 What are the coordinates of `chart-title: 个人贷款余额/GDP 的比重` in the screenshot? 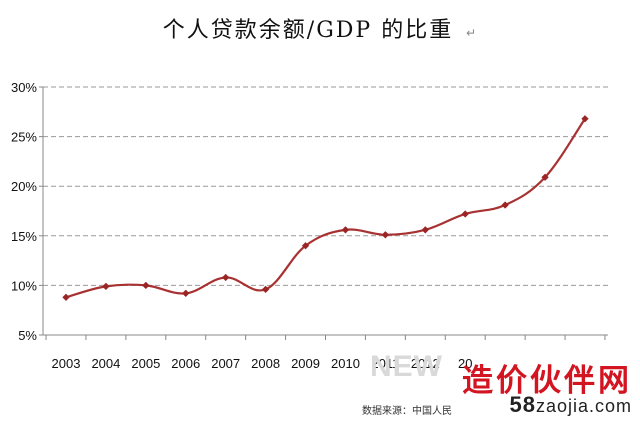 It's located at (308, 30).